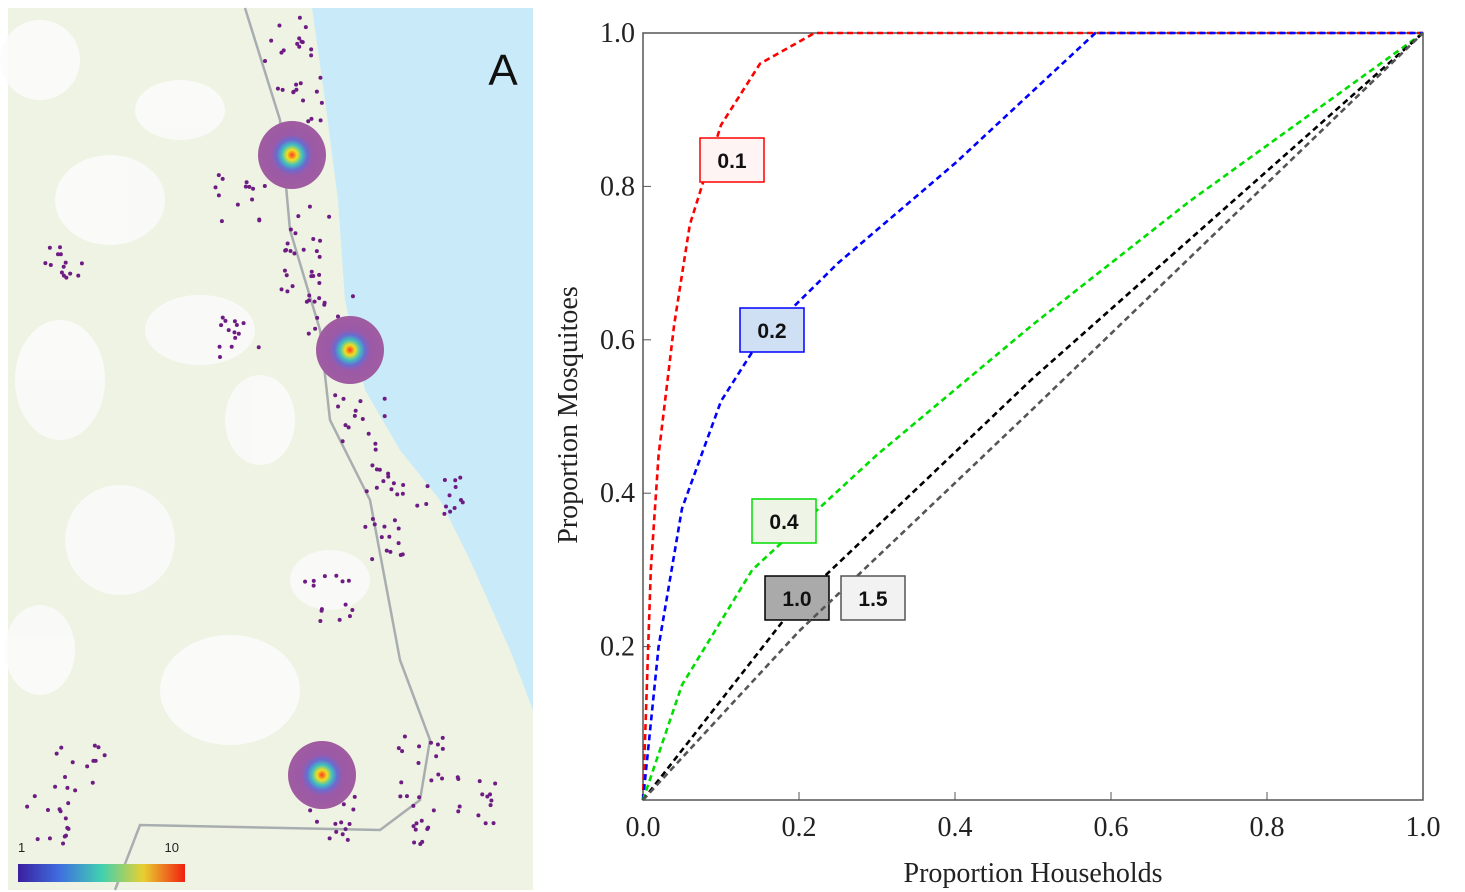  I want to click on series-label: 1.5, so click(873, 599).